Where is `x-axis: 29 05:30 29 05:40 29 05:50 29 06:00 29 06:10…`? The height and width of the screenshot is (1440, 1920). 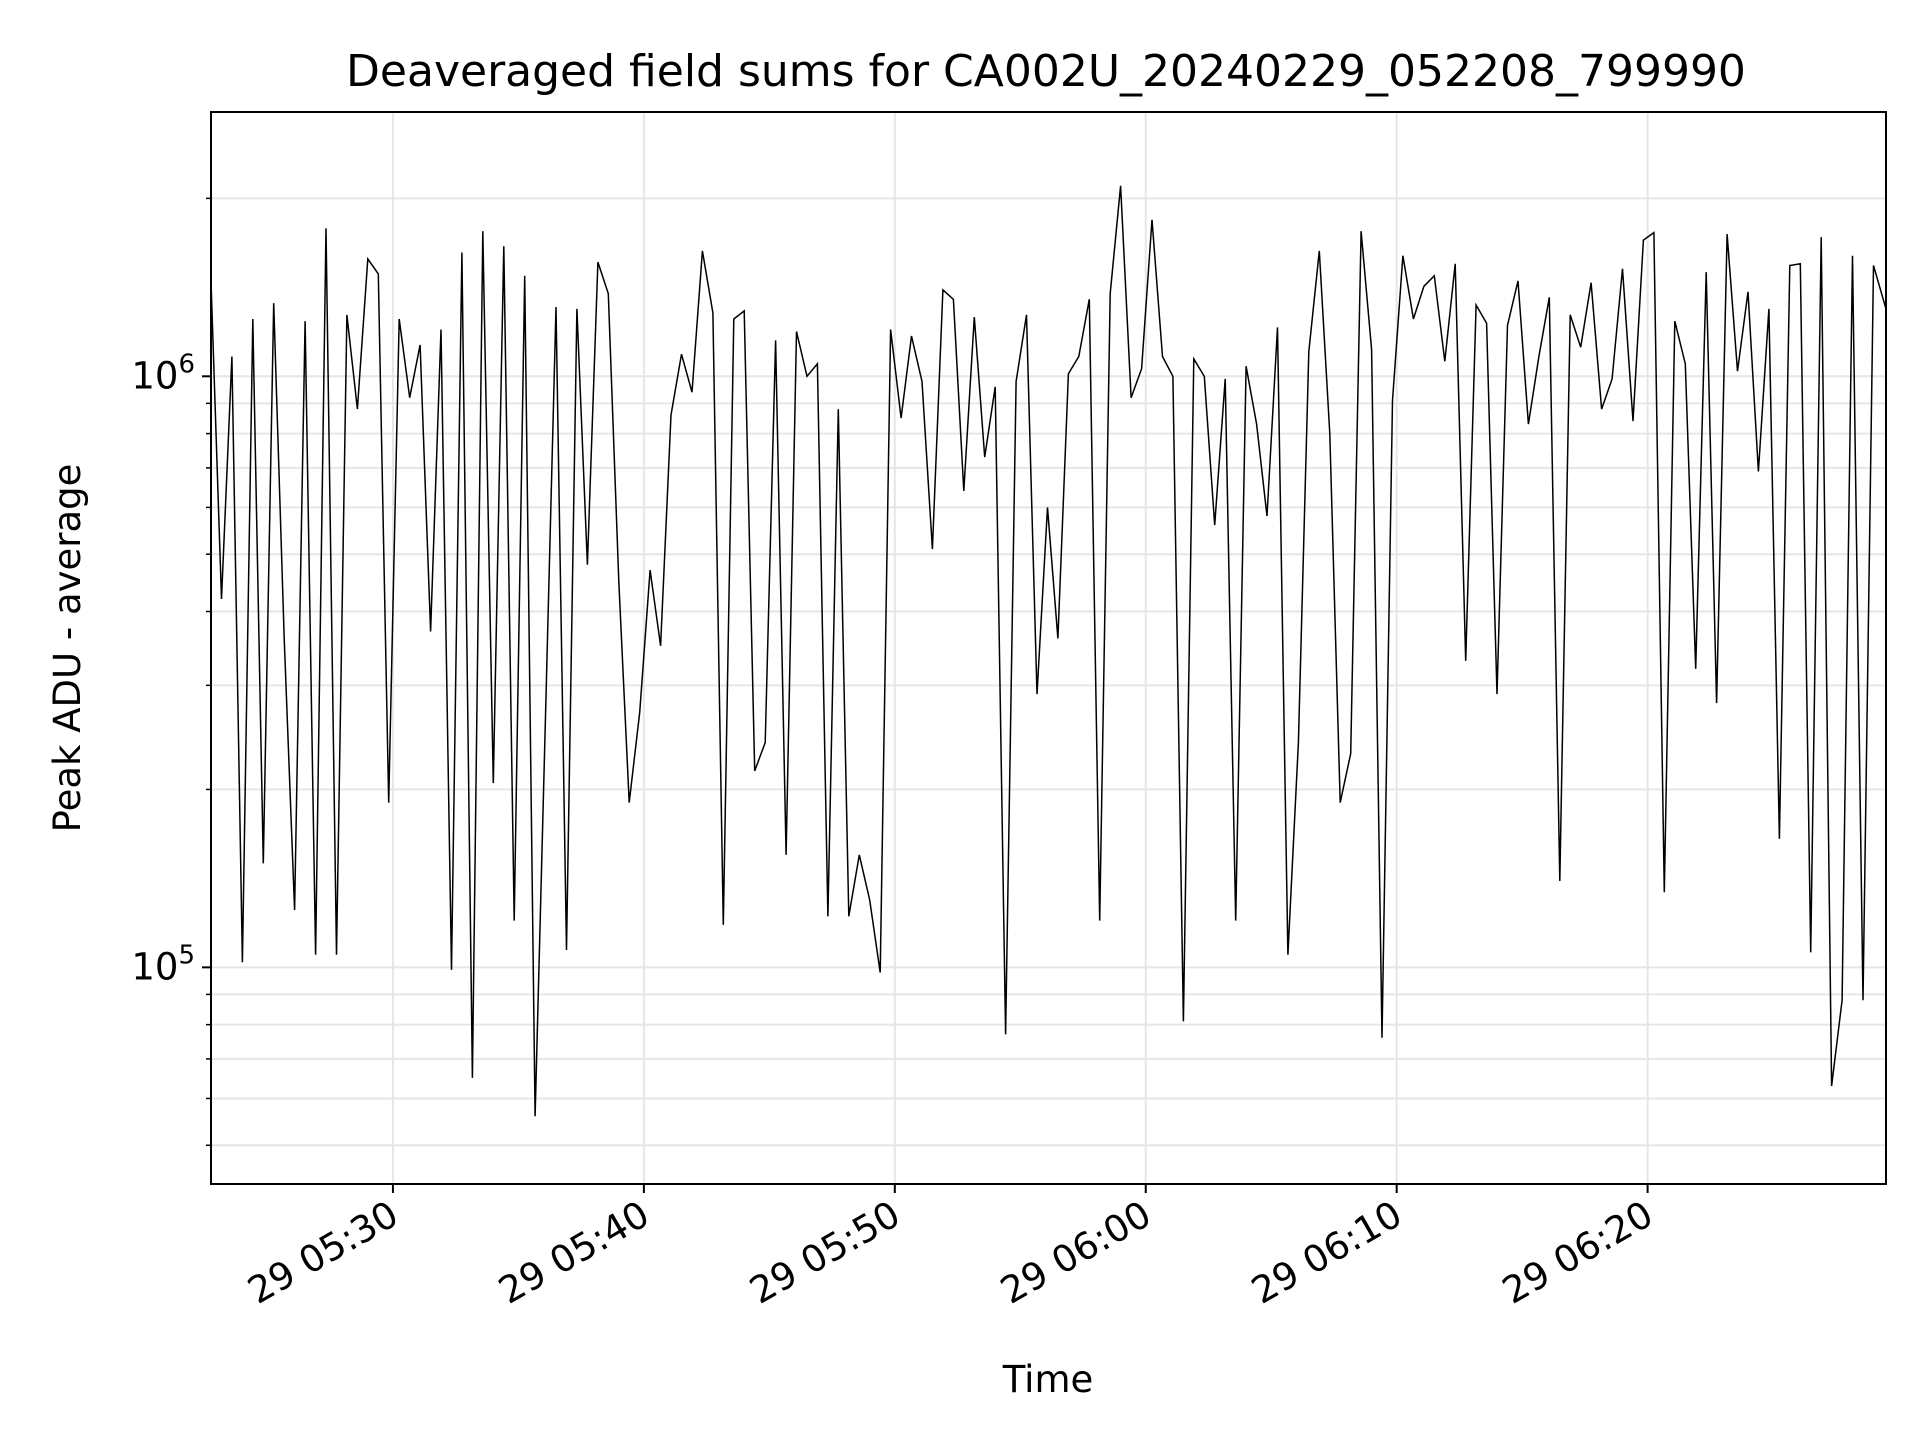 x-axis: 29 05:30 29 05:40 29 05:50 29 06:00 29 06:10… is located at coordinates (950, 1248).